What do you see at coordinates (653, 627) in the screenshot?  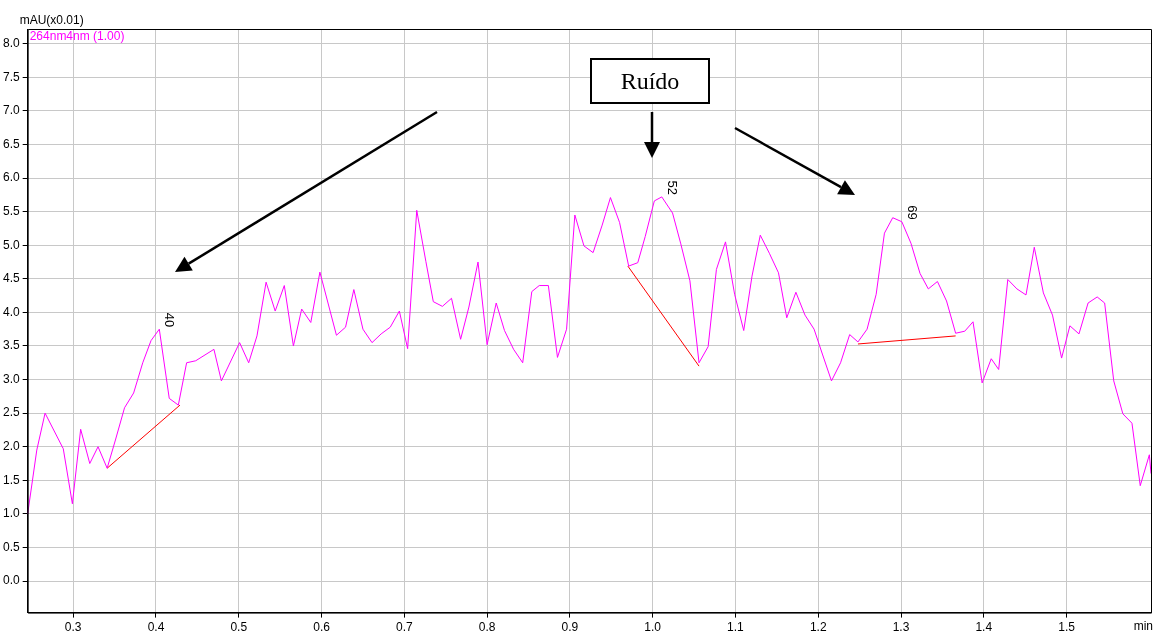 I see `x-tick-label: 1.0` at bounding box center [653, 627].